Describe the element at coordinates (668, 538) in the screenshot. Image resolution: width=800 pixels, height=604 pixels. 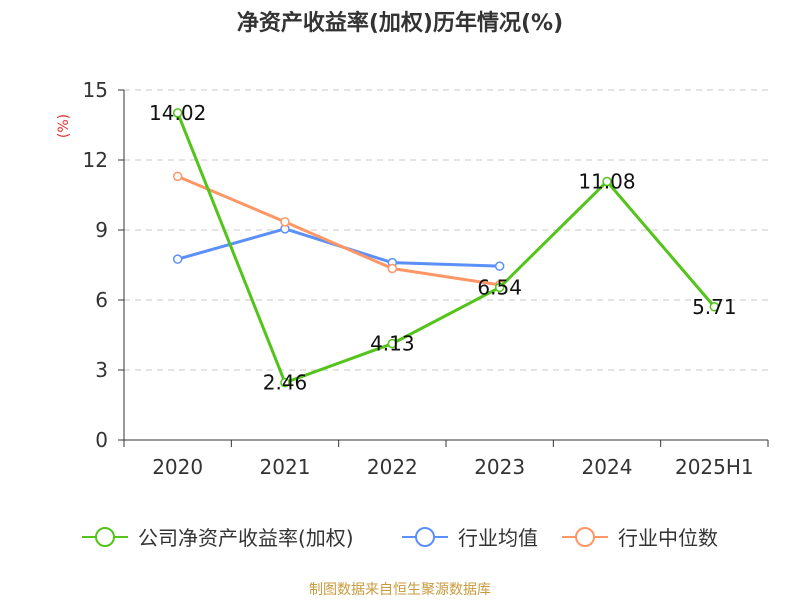
I see `legend-label: 行业中位数` at that location.